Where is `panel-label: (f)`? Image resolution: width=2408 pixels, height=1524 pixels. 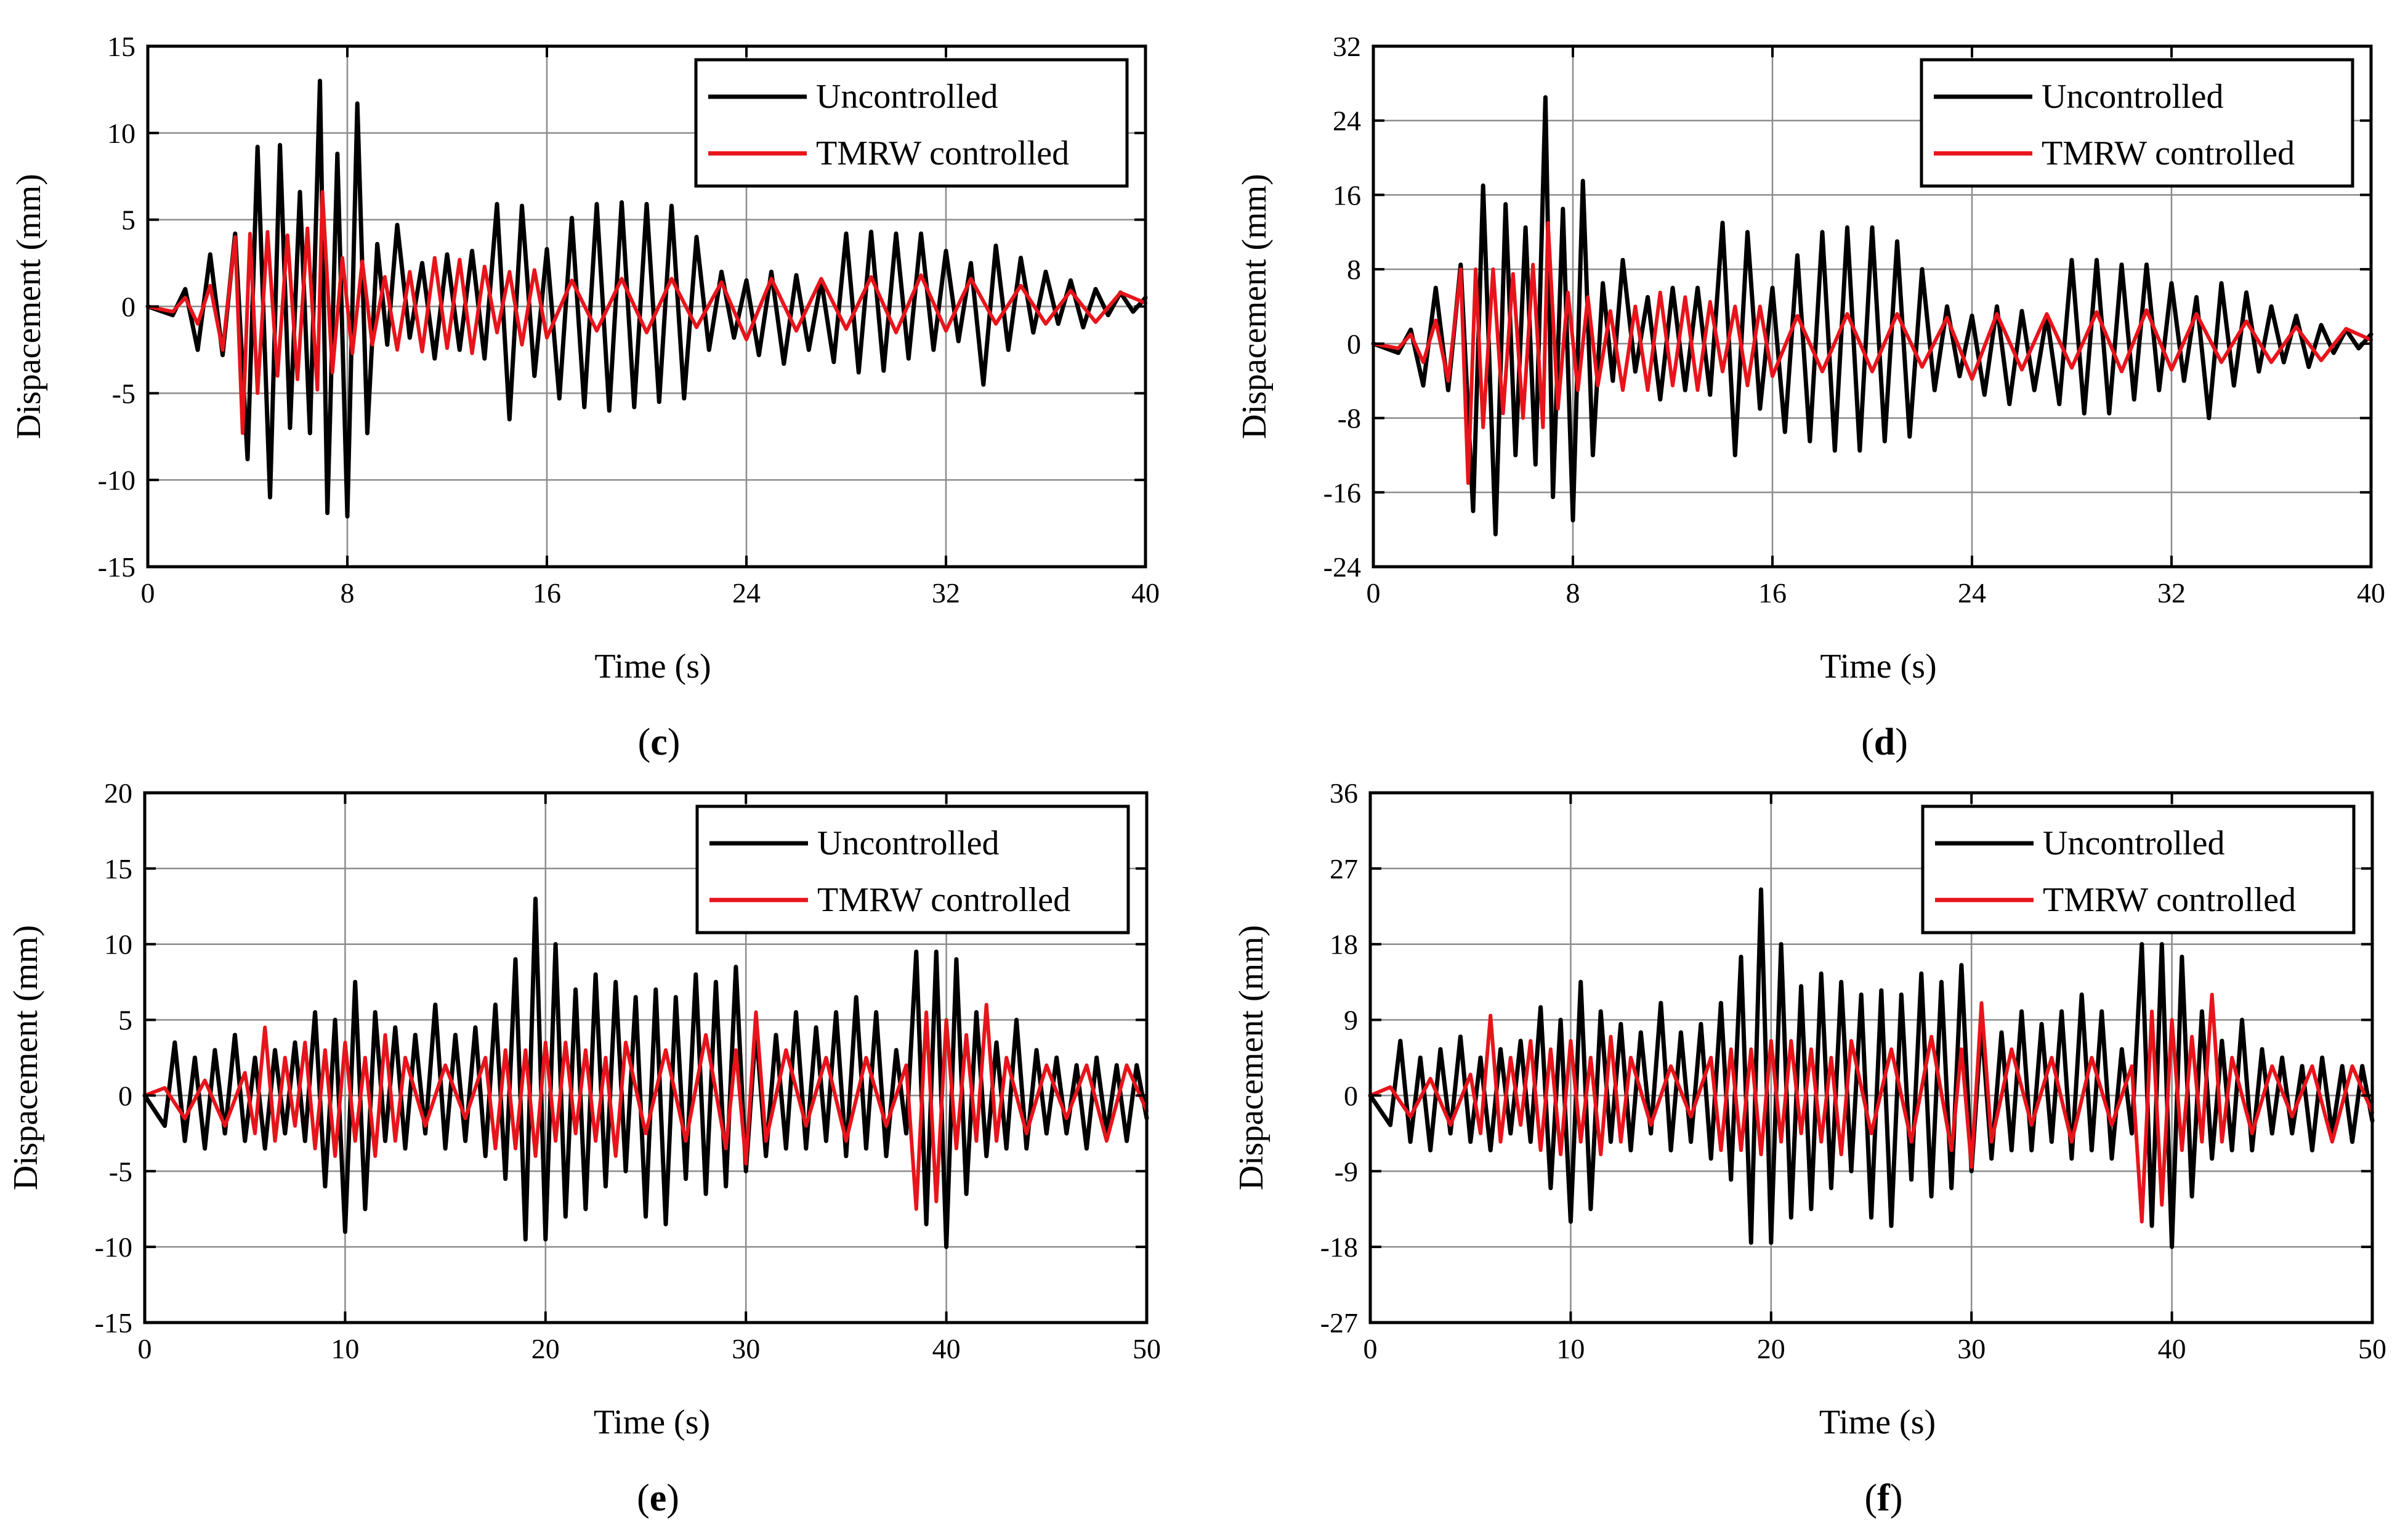
panel-label: (f) is located at coordinates (1884, 1498).